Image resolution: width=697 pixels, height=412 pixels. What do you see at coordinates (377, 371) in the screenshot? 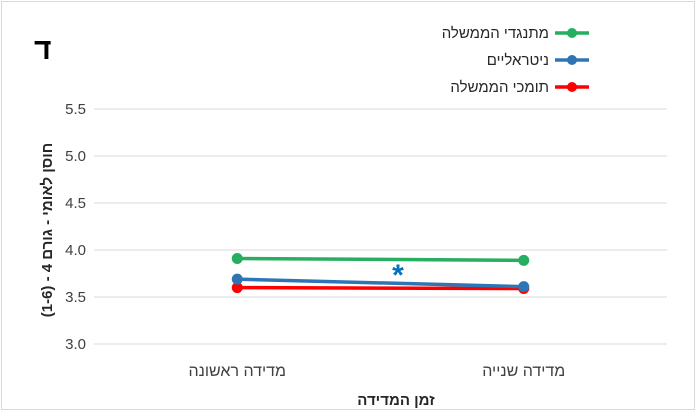
I see `x-axis-ticks: מדידה ראשונה מדידה שנייה` at bounding box center [377, 371].